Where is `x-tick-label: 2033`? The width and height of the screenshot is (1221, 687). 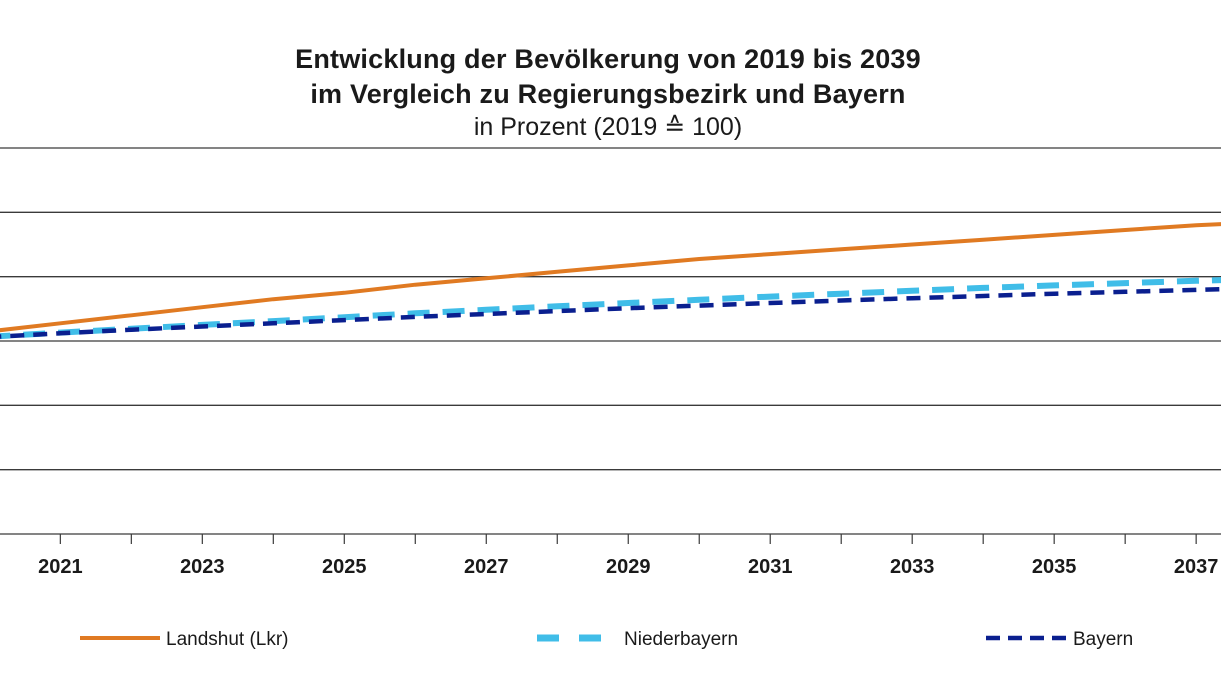
x-tick-label: 2033 is located at coordinates (912, 567).